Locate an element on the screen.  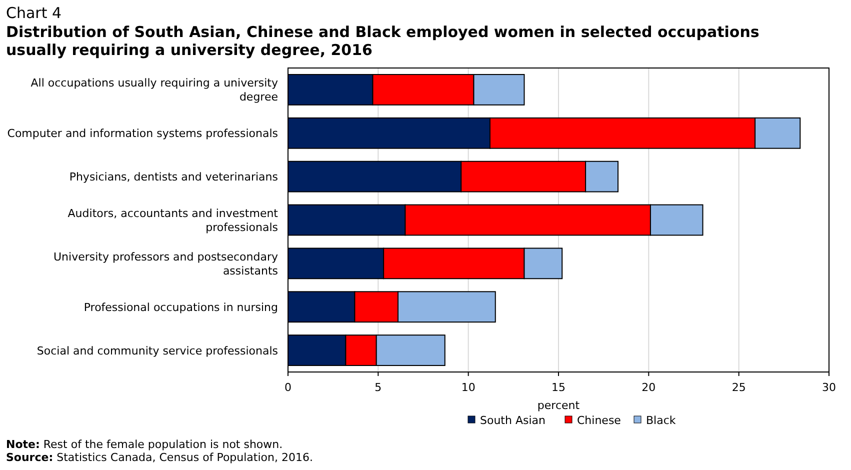
x-tick-label: 10 is located at coordinates (468, 387).